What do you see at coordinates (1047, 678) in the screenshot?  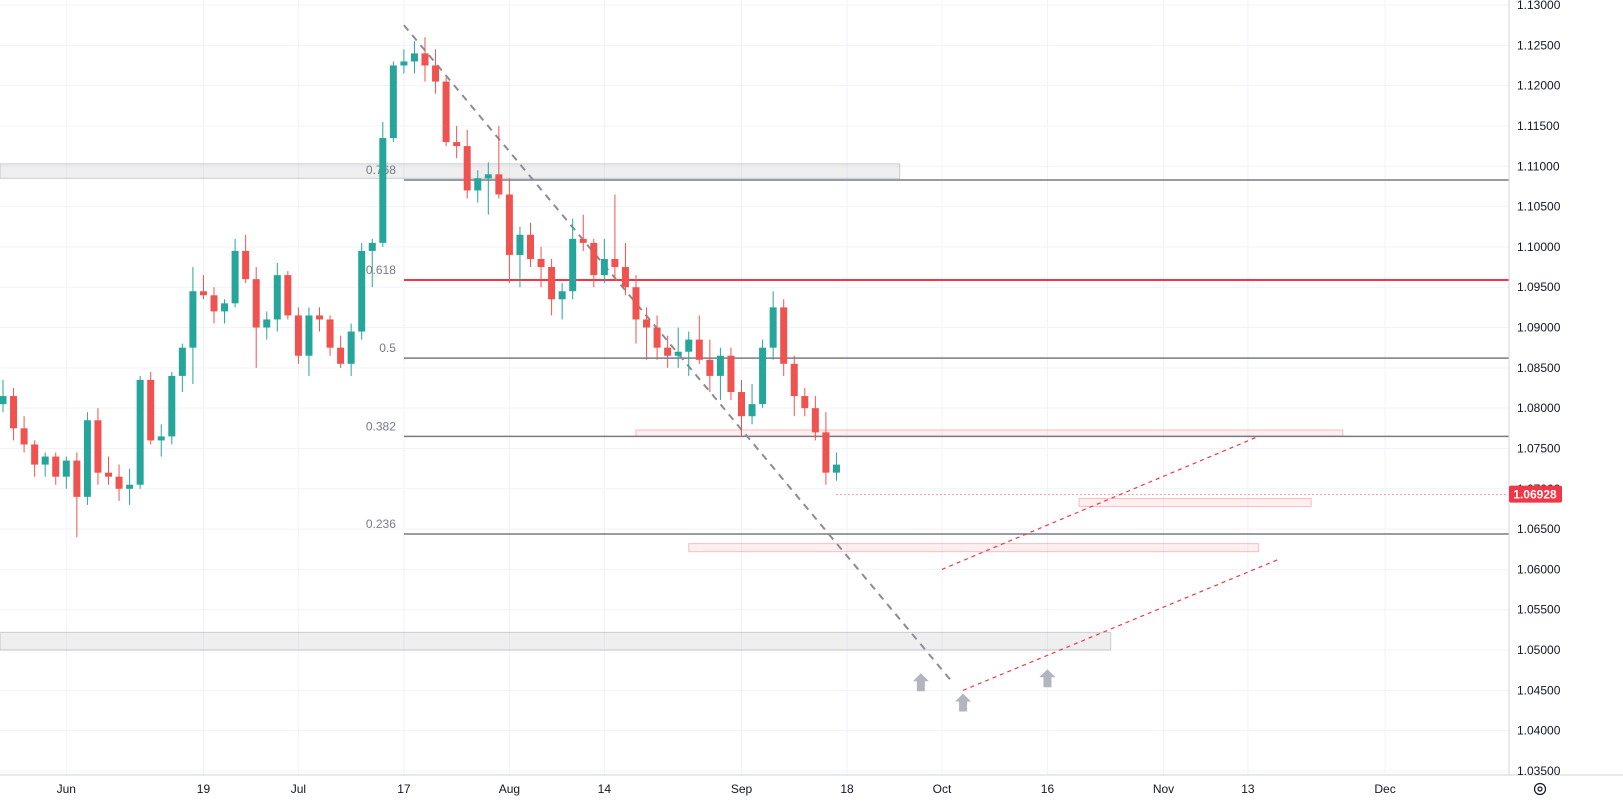 I see `up-arrow-icon` at bounding box center [1047, 678].